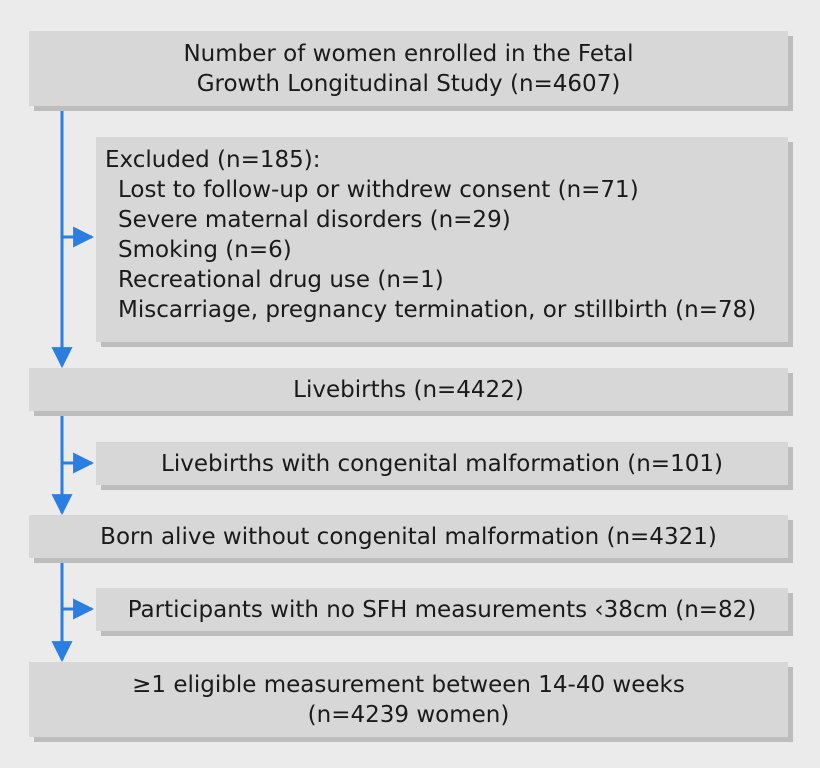 The width and height of the screenshot is (820, 768). What do you see at coordinates (314, 220) in the screenshot?
I see `excluded-item-maternal-disorders: Severe maternal disorders (n=29)` at bounding box center [314, 220].